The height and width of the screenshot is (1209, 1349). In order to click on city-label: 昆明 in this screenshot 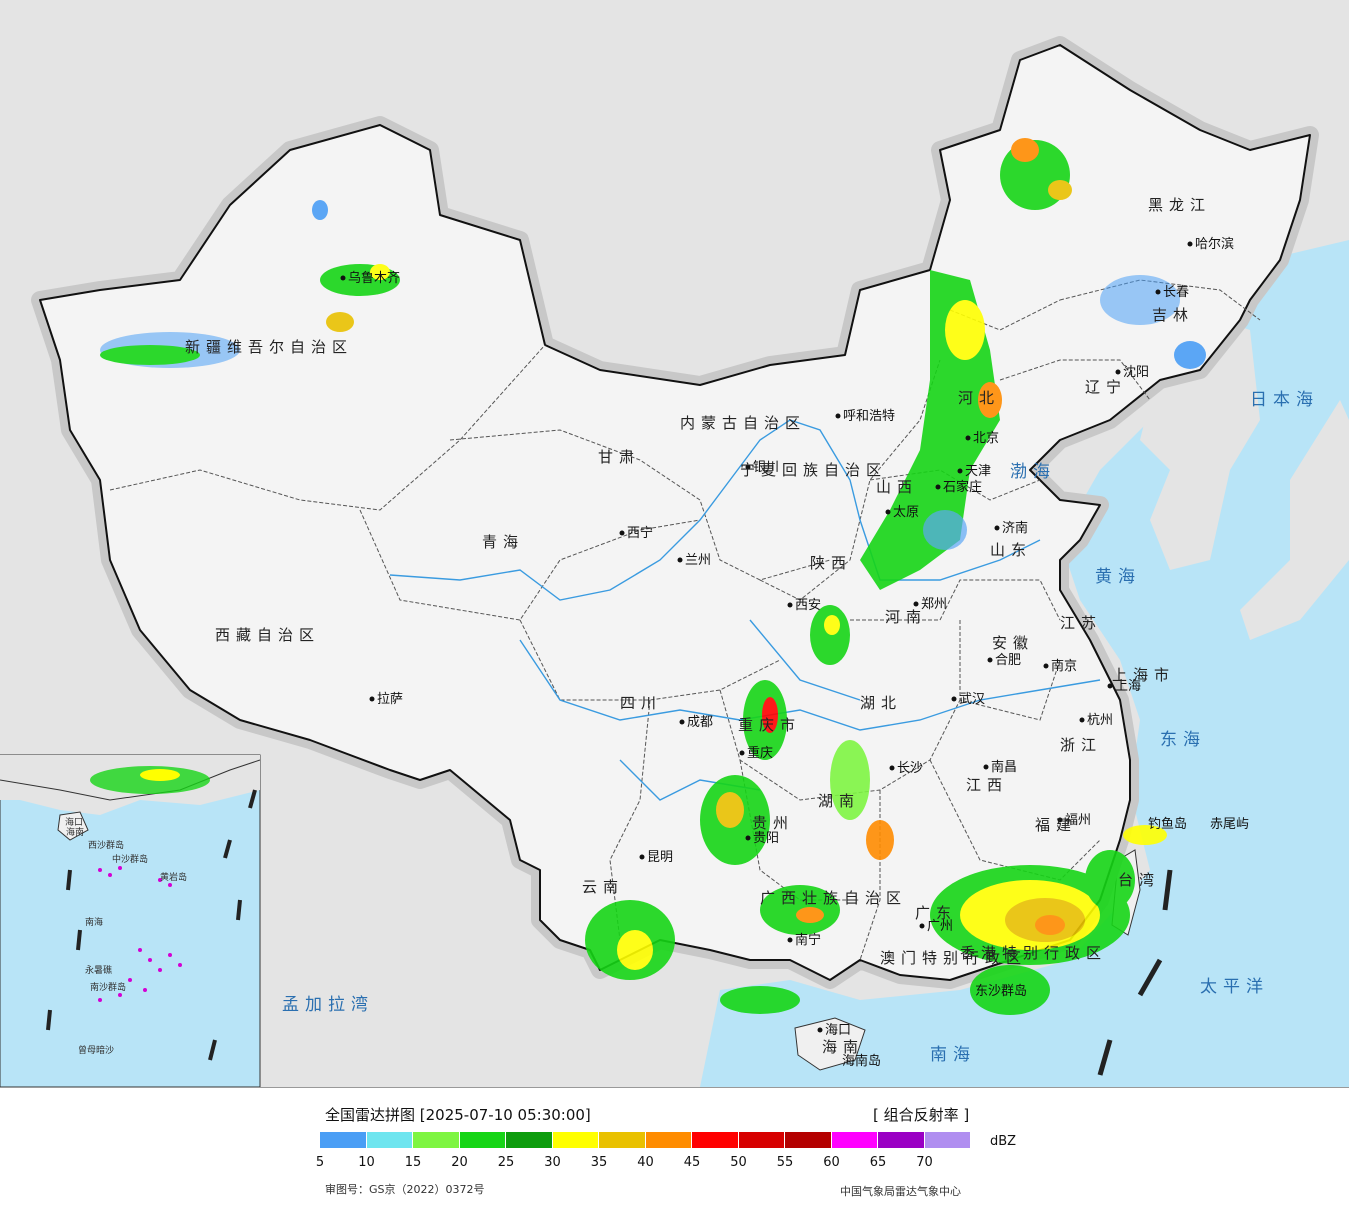, I will do `click(660, 857)`.